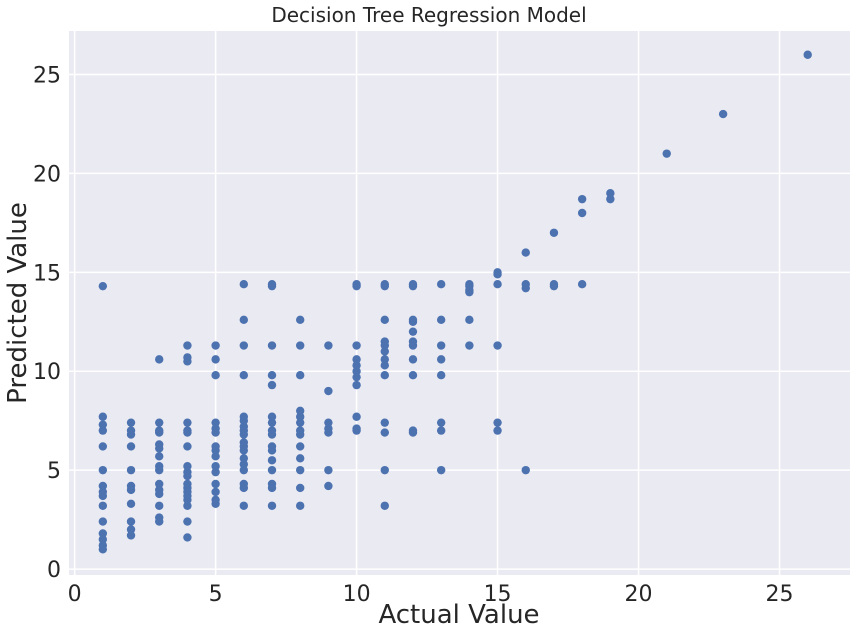 The height and width of the screenshot is (635, 856). I want to click on x-tick-label: 5, so click(216, 594).